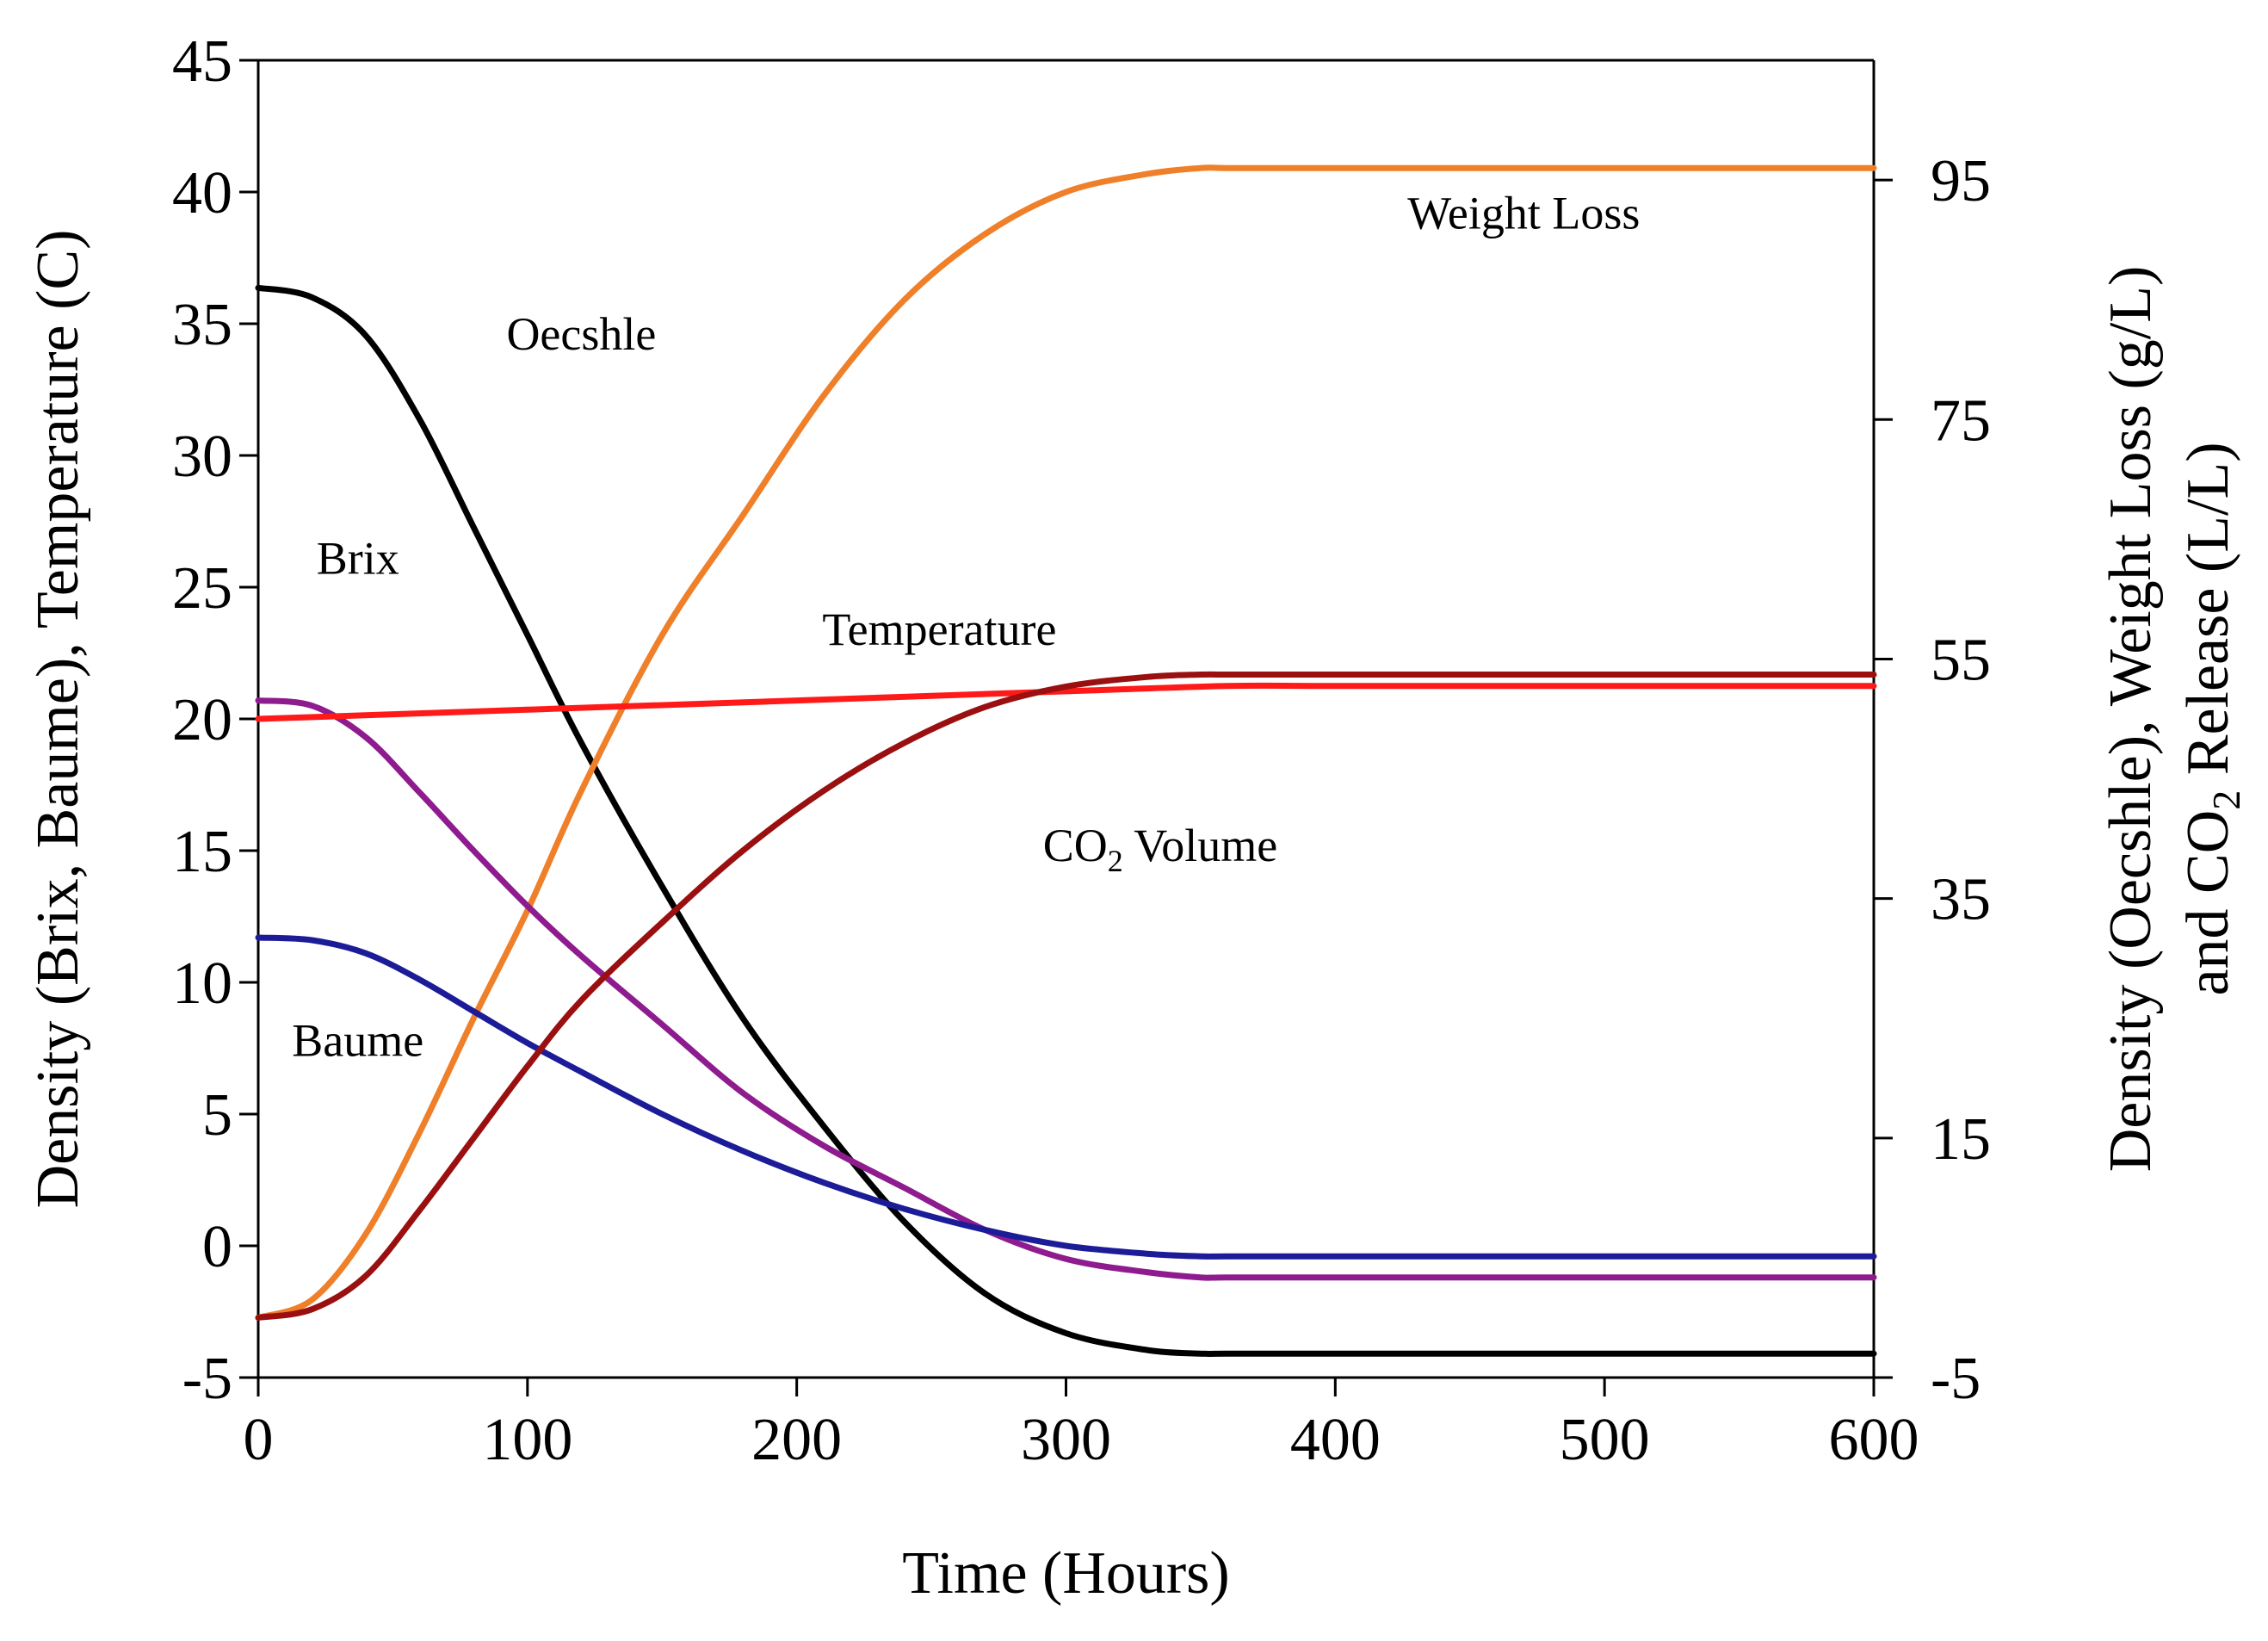 The width and height of the screenshot is (2268, 1641). Describe the element at coordinates (202, 457) in the screenshot. I see `left-y-tick-label: 30` at that location.